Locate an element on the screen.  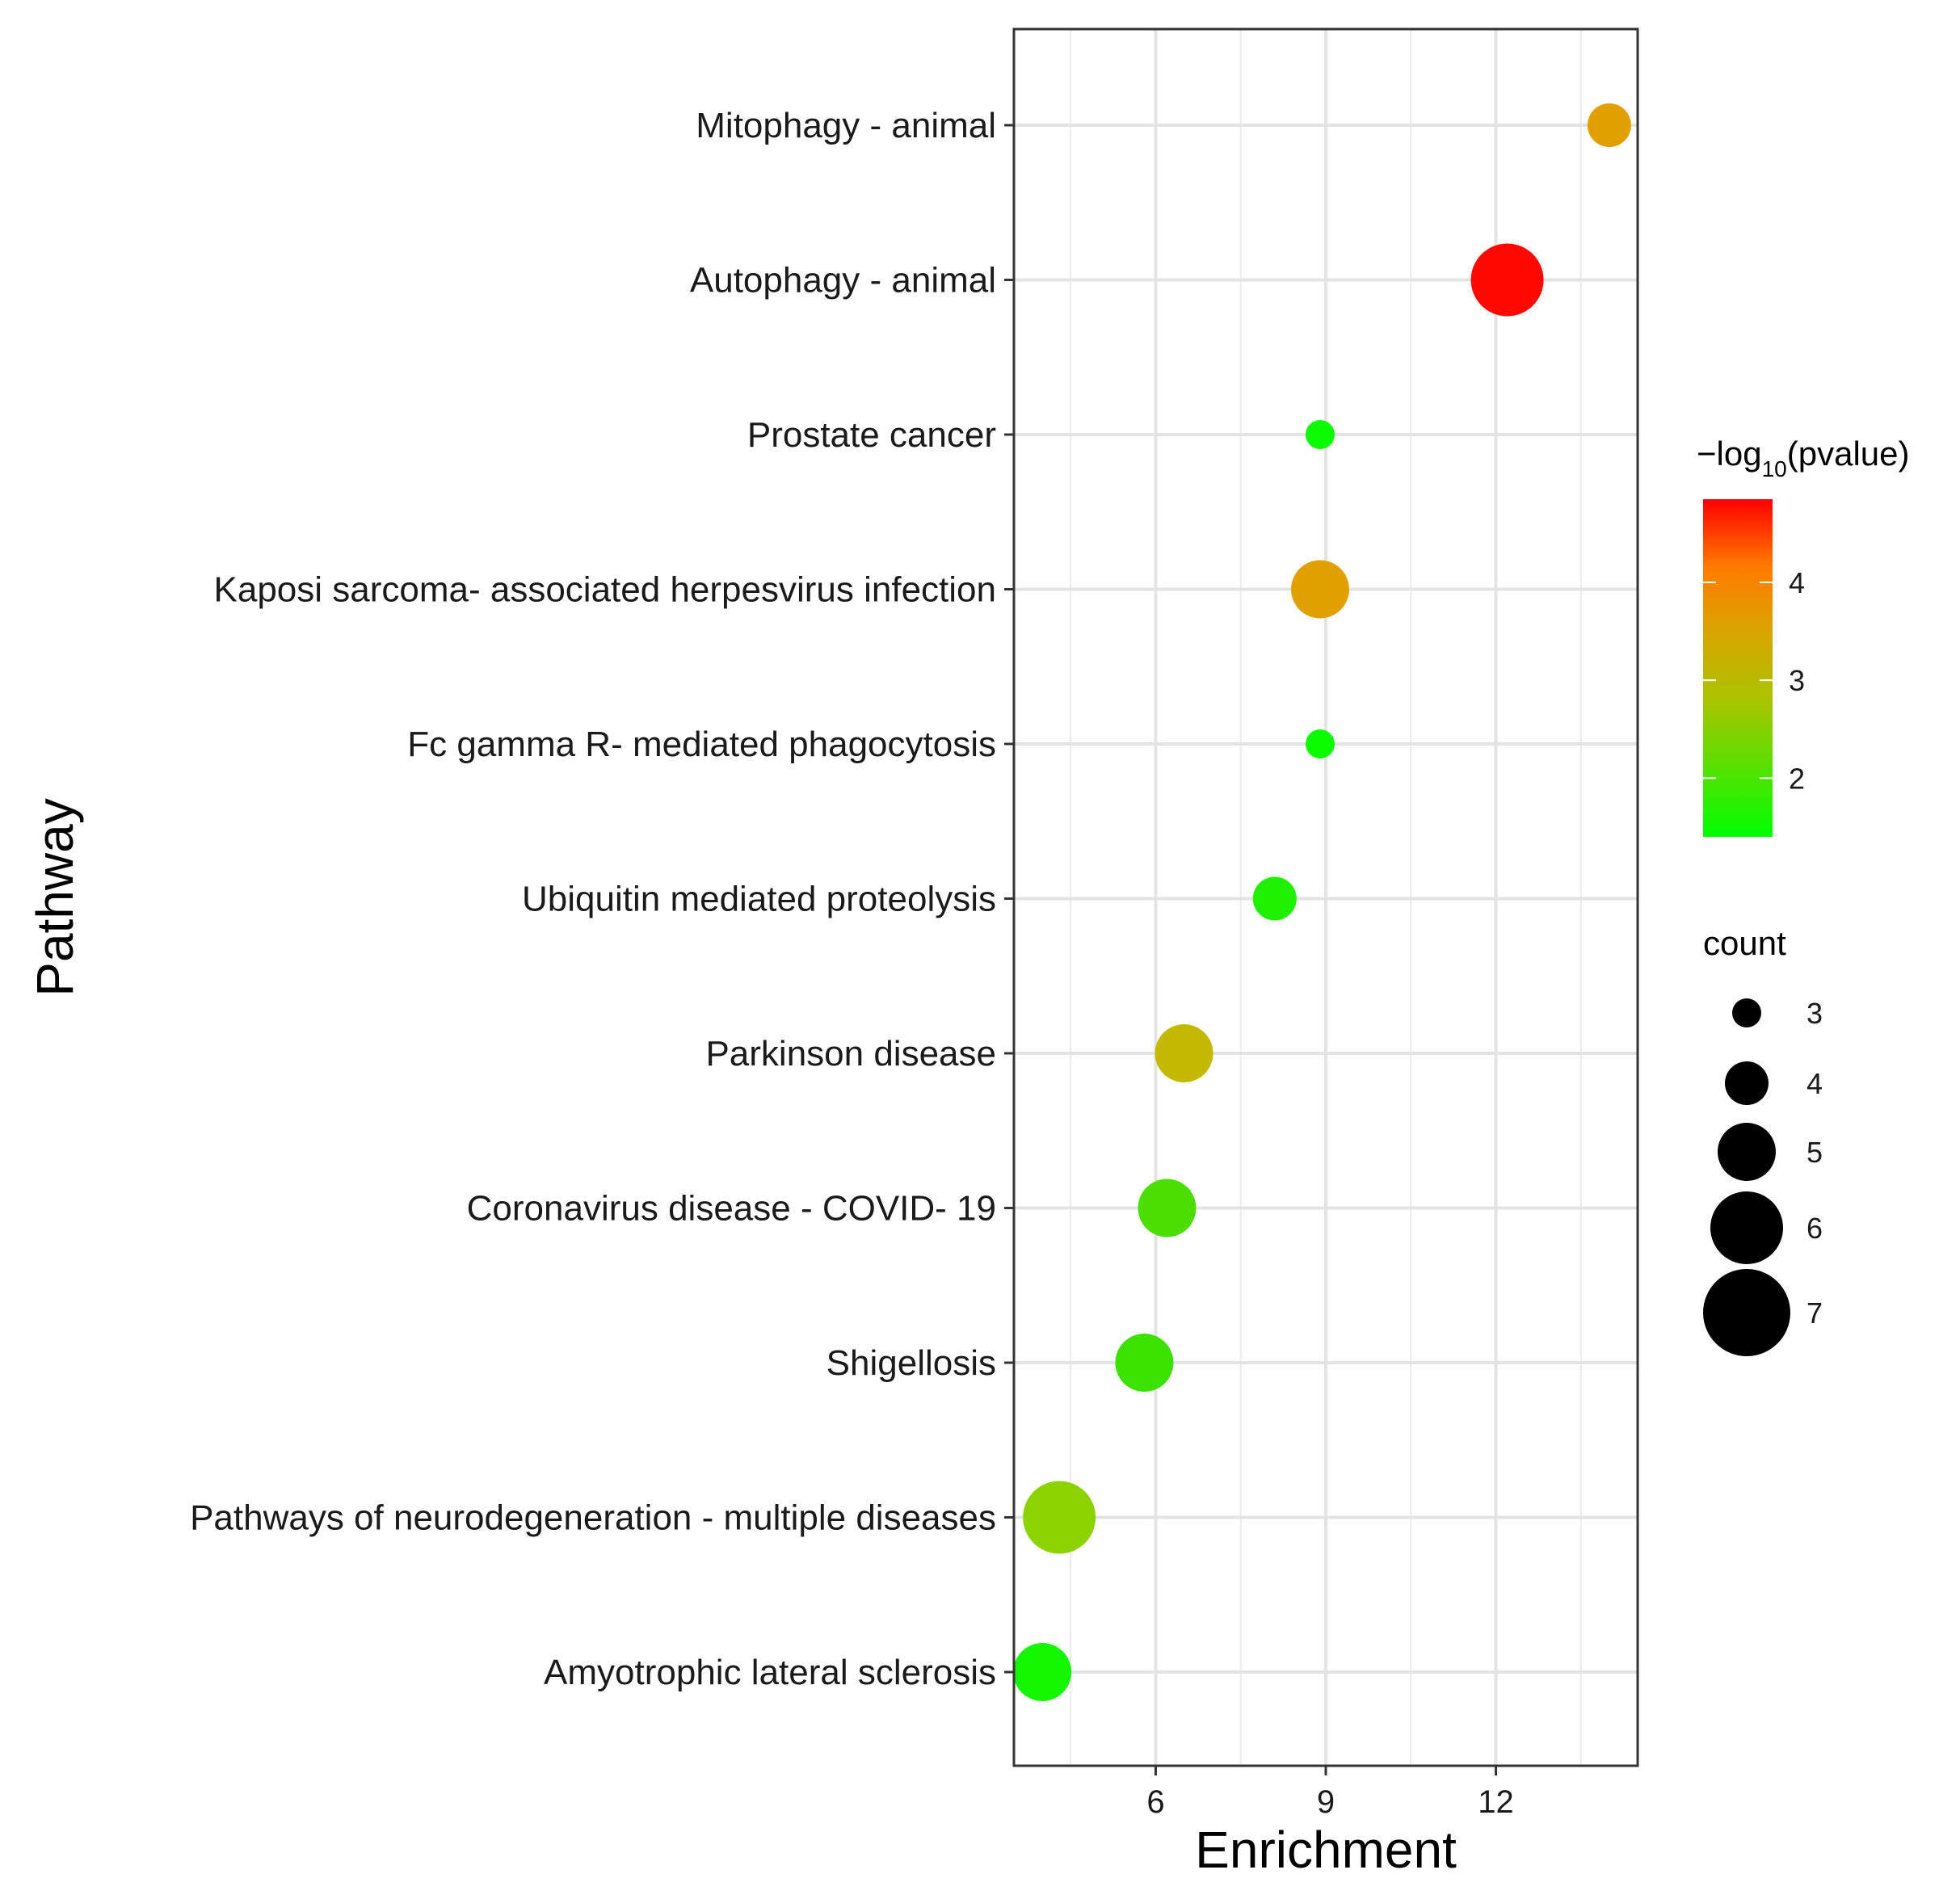
colorbar-ticks: 2 3 4 is located at coordinates (1754, 680).